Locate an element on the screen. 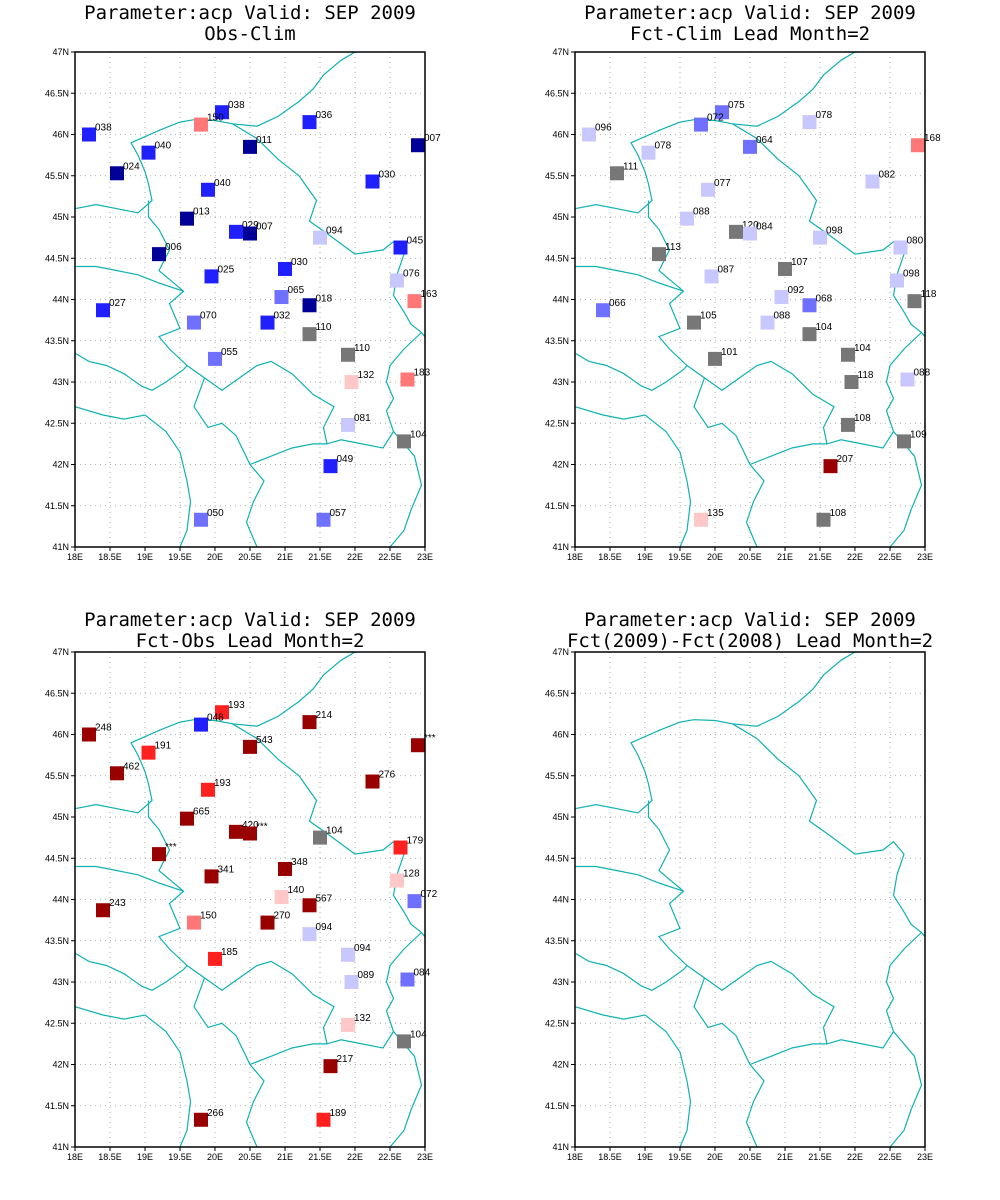  panel-title: Parameter:acp Valid: SEP 2009 is located at coordinates (750, 13).